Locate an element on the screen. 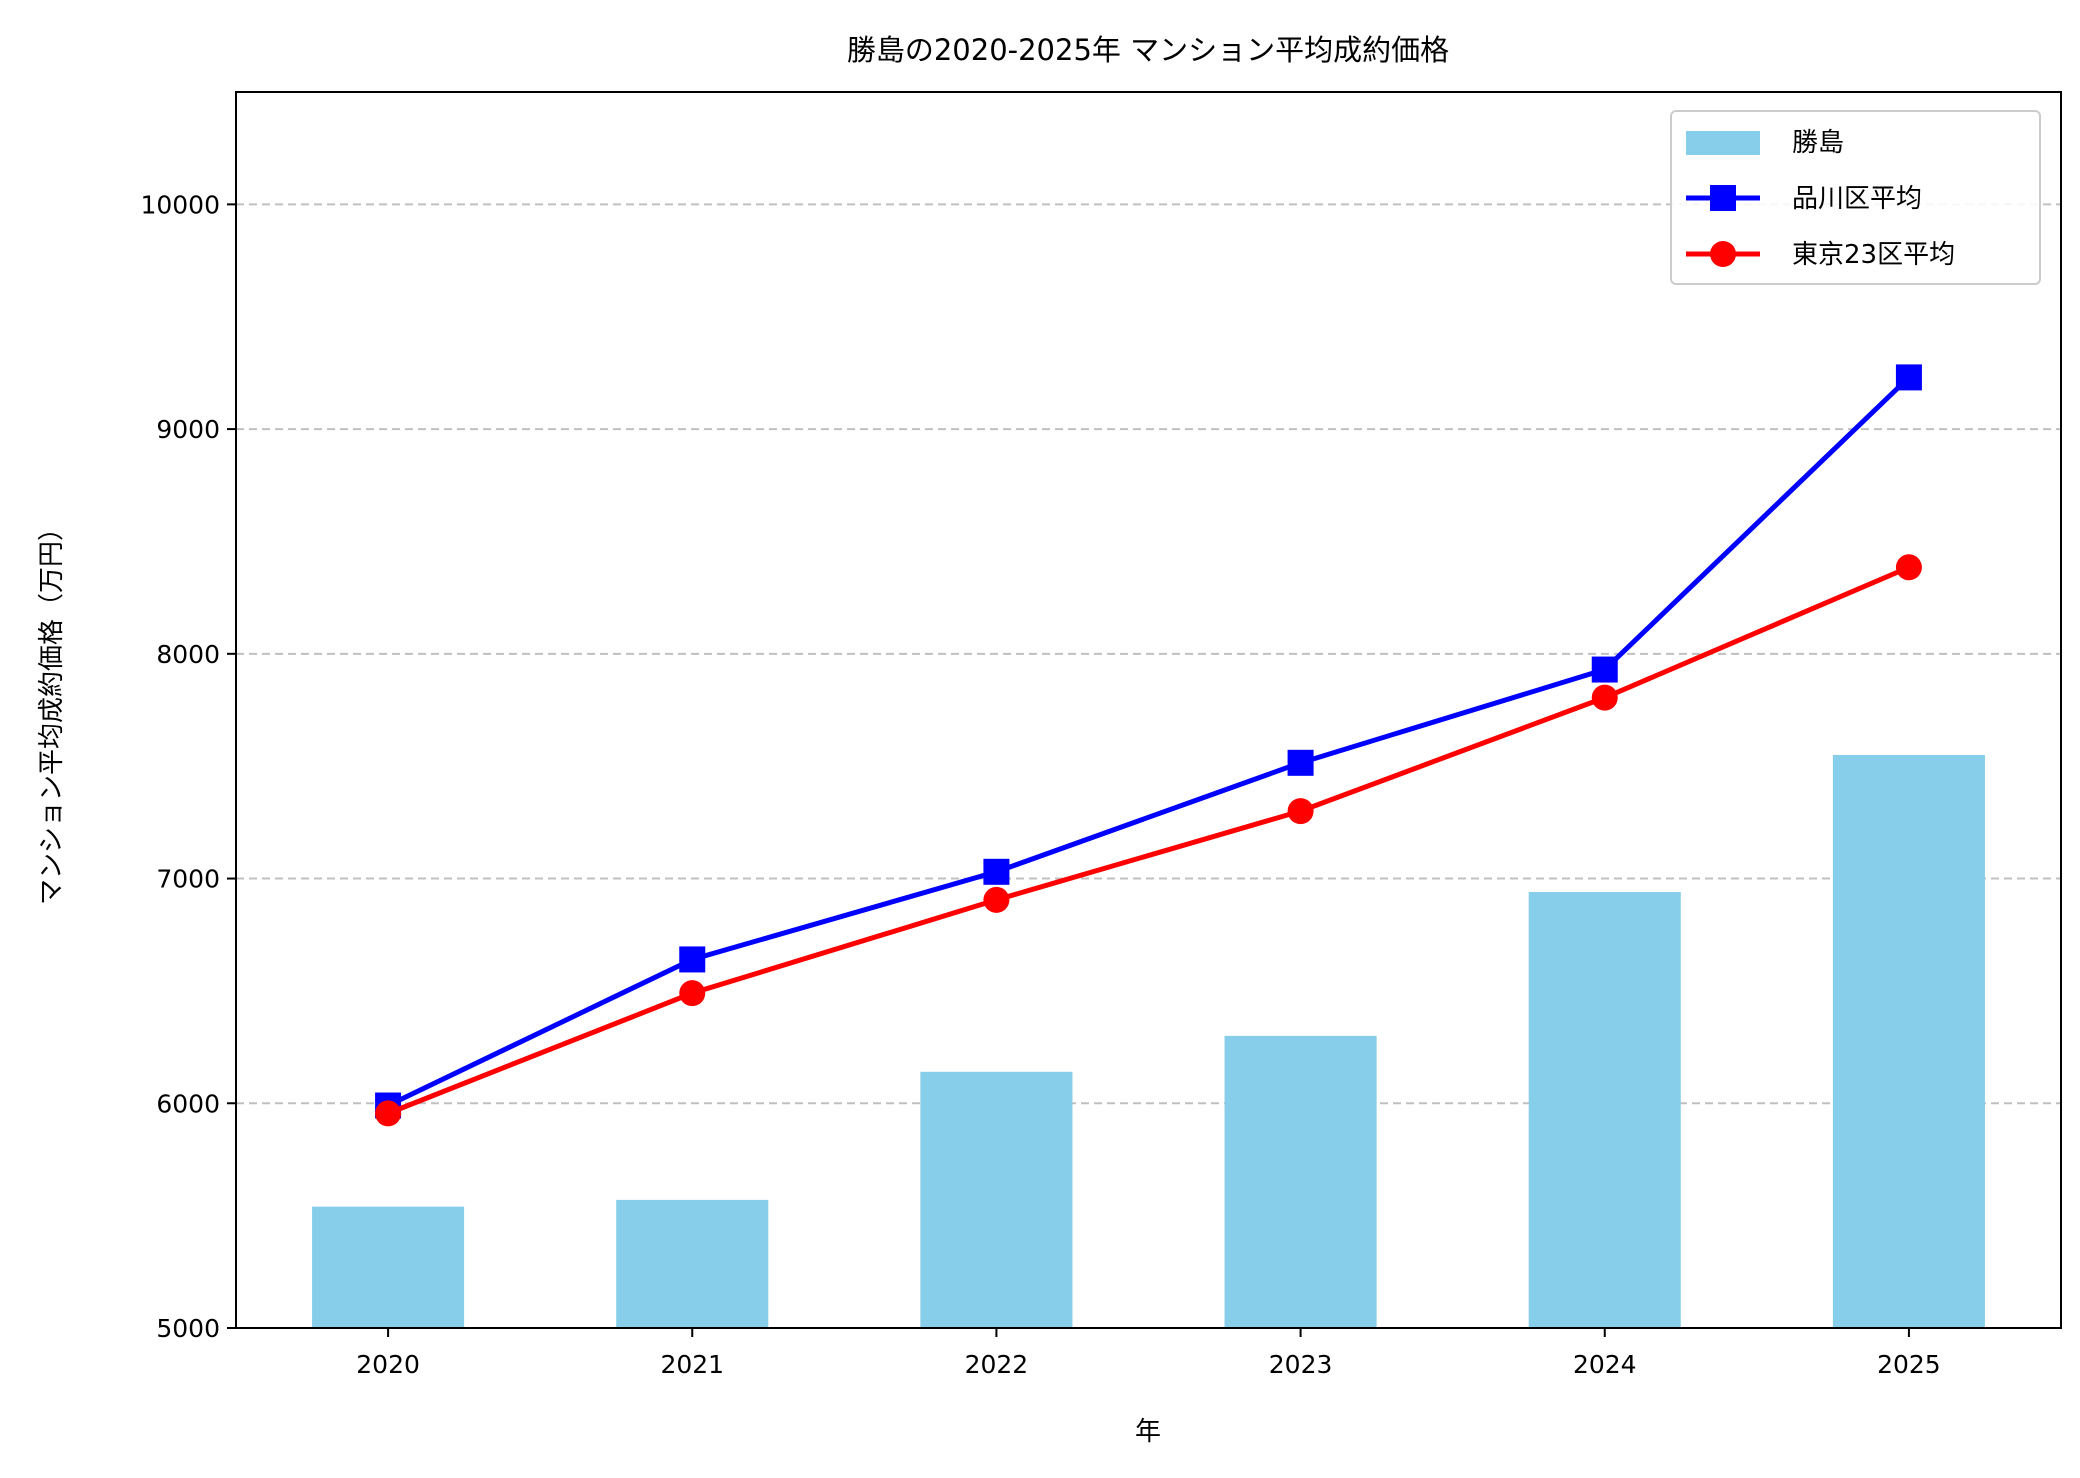  bar-2023 is located at coordinates (1300, 1181).